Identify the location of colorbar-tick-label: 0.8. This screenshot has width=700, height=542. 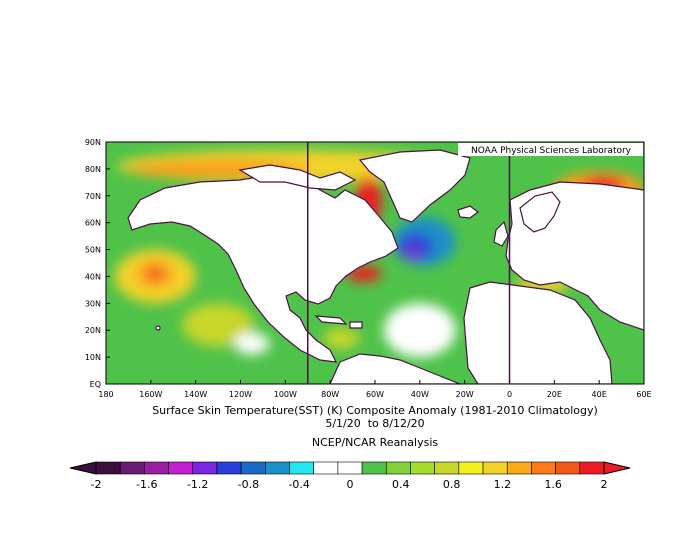
(452, 484).